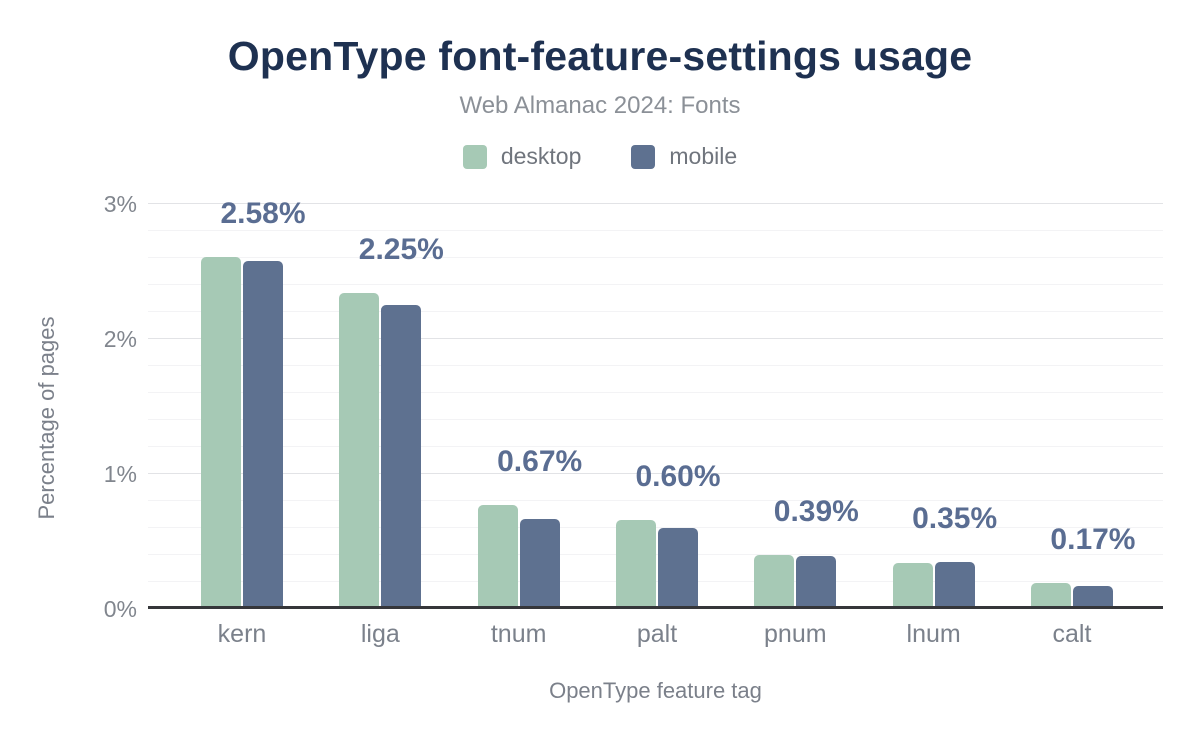 The image size is (1200, 742). I want to click on bar-mobile-liga, so click(401, 457).